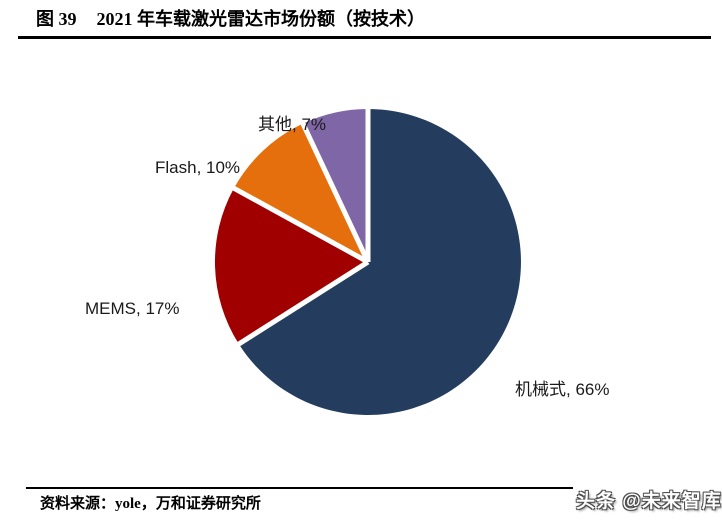 Image resolution: width=722 pixels, height=521 pixels. What do you see at coordinates (364, 37) in the screenshot?
I see `title-divider` at bounding box center [364, 37].